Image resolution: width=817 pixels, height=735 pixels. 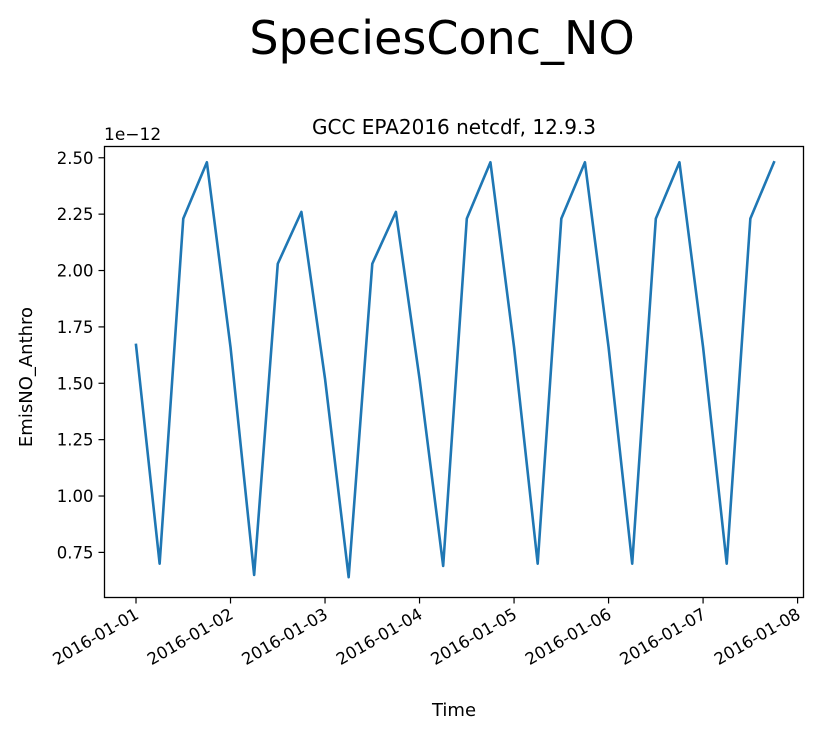 What do you see at coordinates (26, 377) in the screenshot?
I see `y-axis-label: EmisNO_Anthro` at bounding box center [26, 377].